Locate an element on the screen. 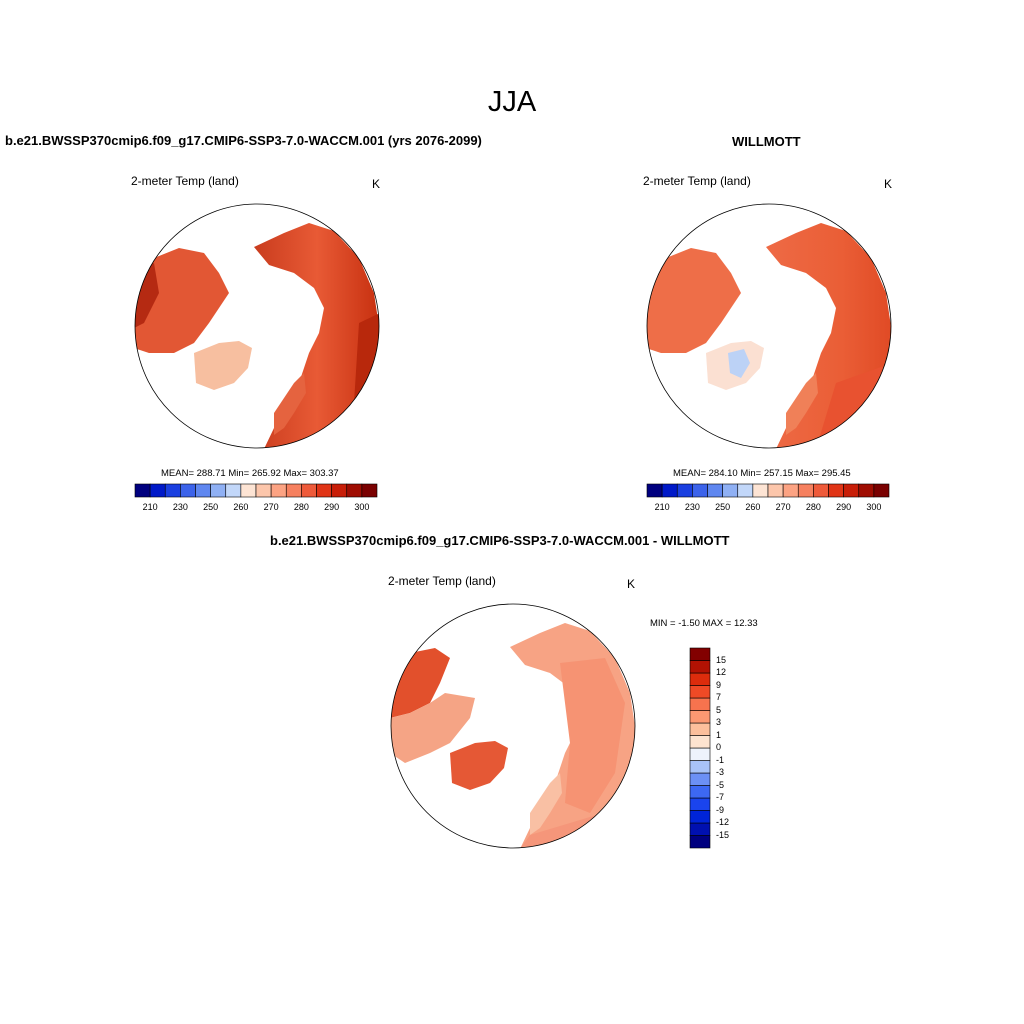 This screenshot has width=1024, height=1024. diff-colorbar-tick-label: -12 is located at coordinates (723, 822).